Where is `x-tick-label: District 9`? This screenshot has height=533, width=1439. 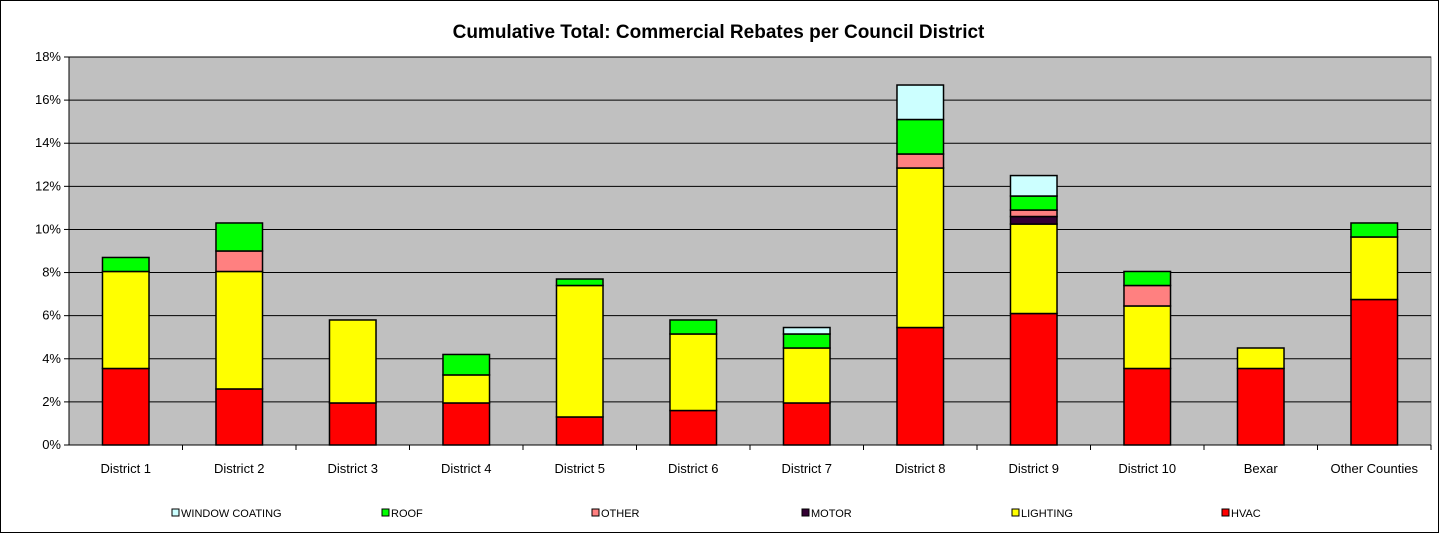
x-tick-label: District 9 is located at coordinates (1033, 468).